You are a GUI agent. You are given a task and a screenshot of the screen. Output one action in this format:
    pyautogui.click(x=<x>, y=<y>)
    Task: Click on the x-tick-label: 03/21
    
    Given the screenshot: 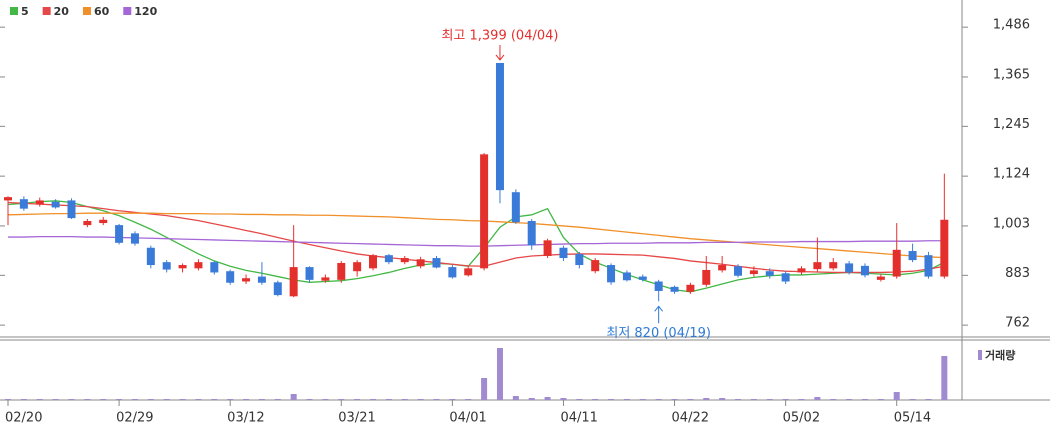 What is the action you would take?
    pyautogui.click(x=356, y=418)
    